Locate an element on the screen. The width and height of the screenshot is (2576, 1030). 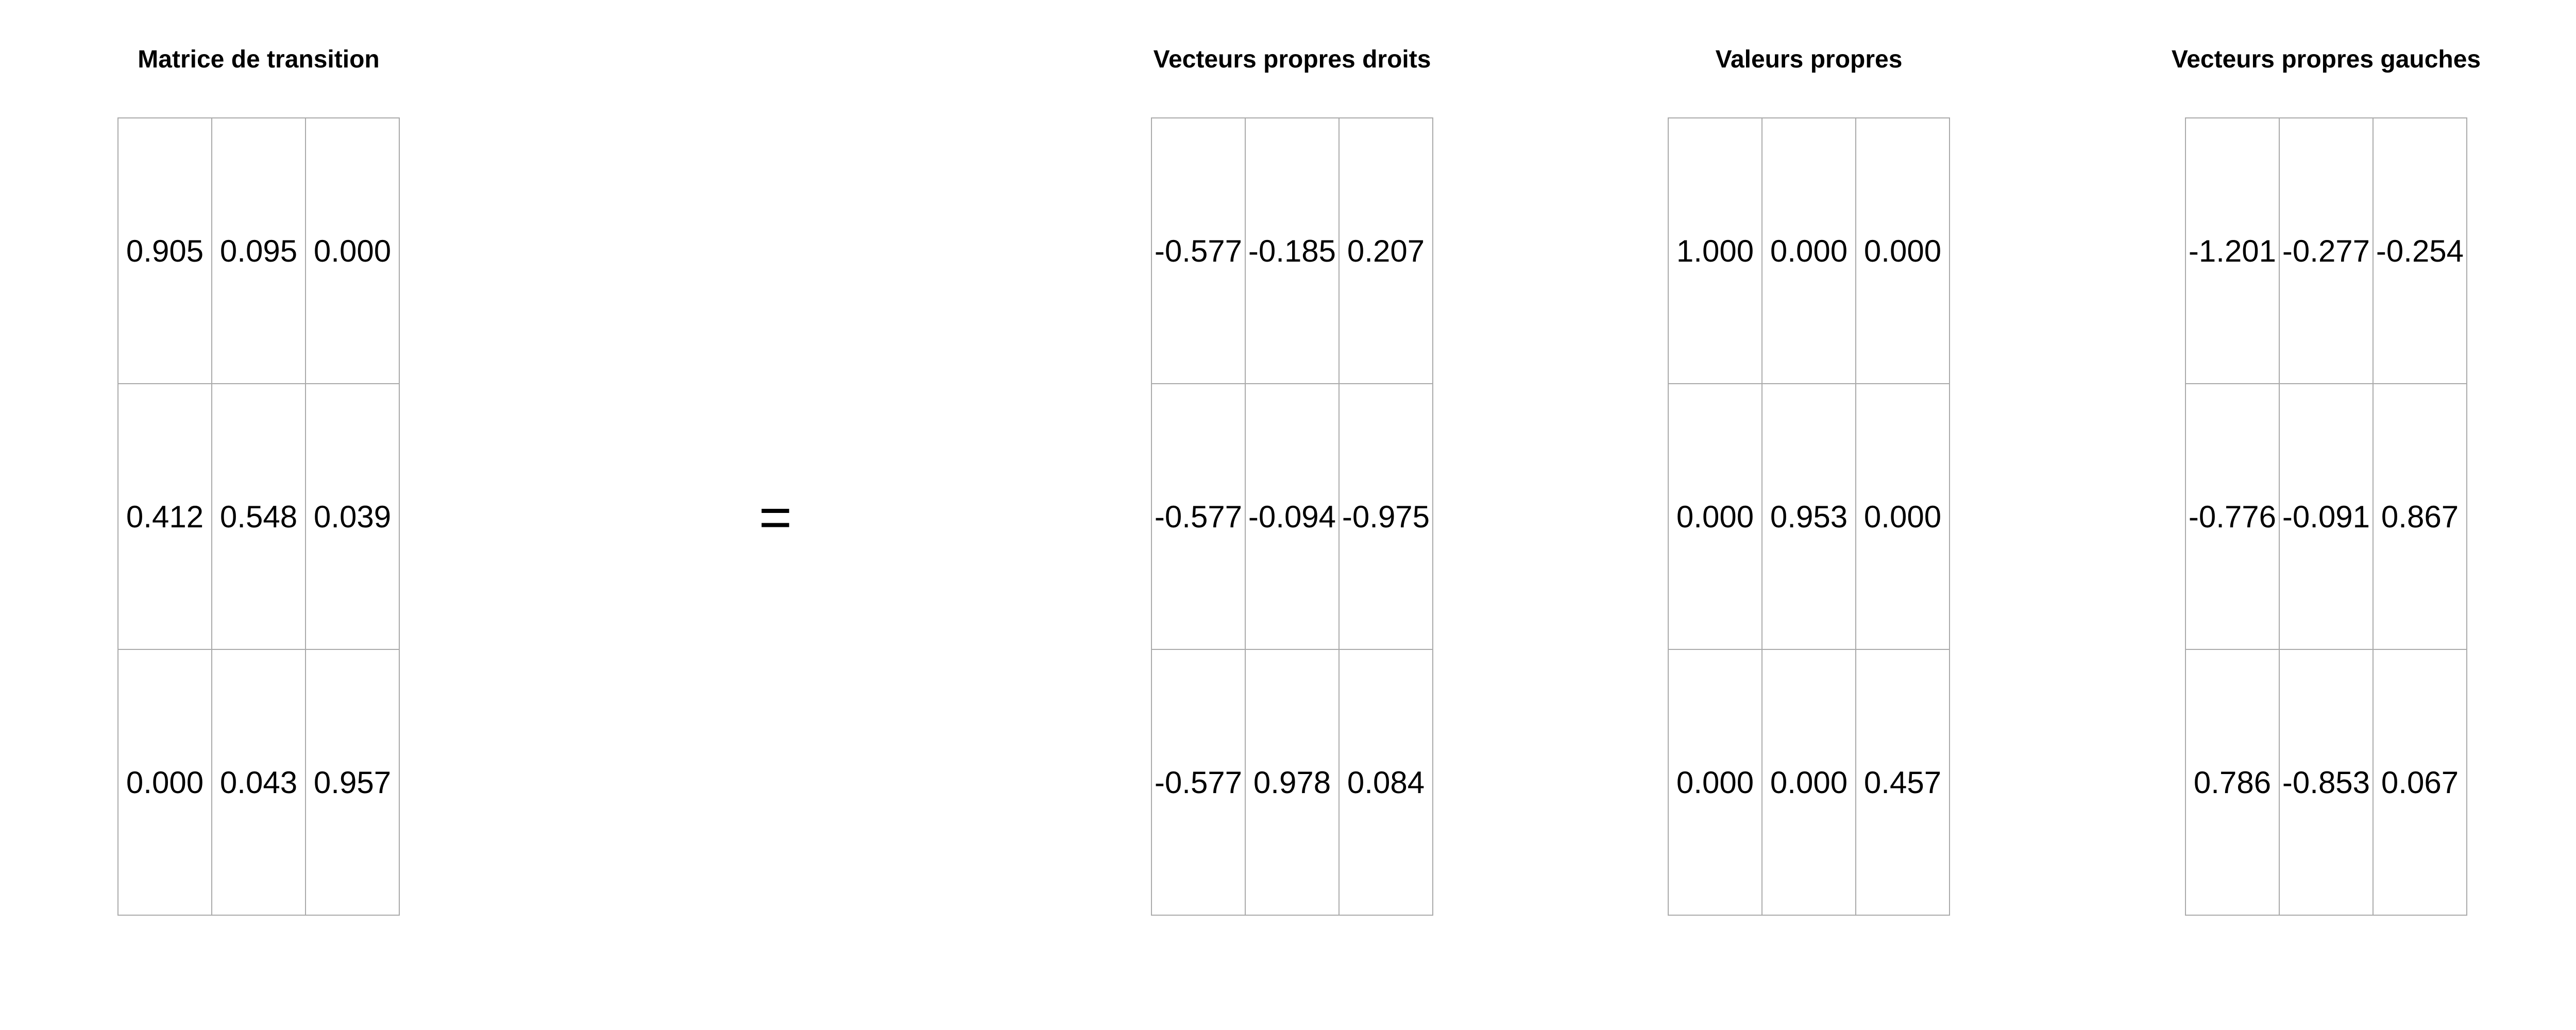
matrix-cell: -1.201 is located at coordinates (2233, 251).